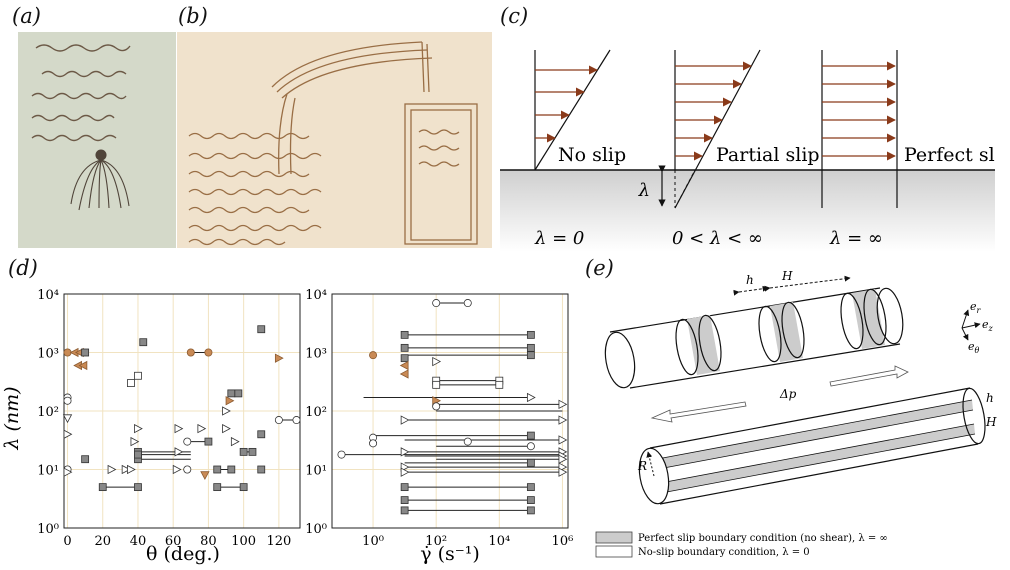 The image size is (1010, 570). I want to click on upper-H-label: H, so click(787, 276).